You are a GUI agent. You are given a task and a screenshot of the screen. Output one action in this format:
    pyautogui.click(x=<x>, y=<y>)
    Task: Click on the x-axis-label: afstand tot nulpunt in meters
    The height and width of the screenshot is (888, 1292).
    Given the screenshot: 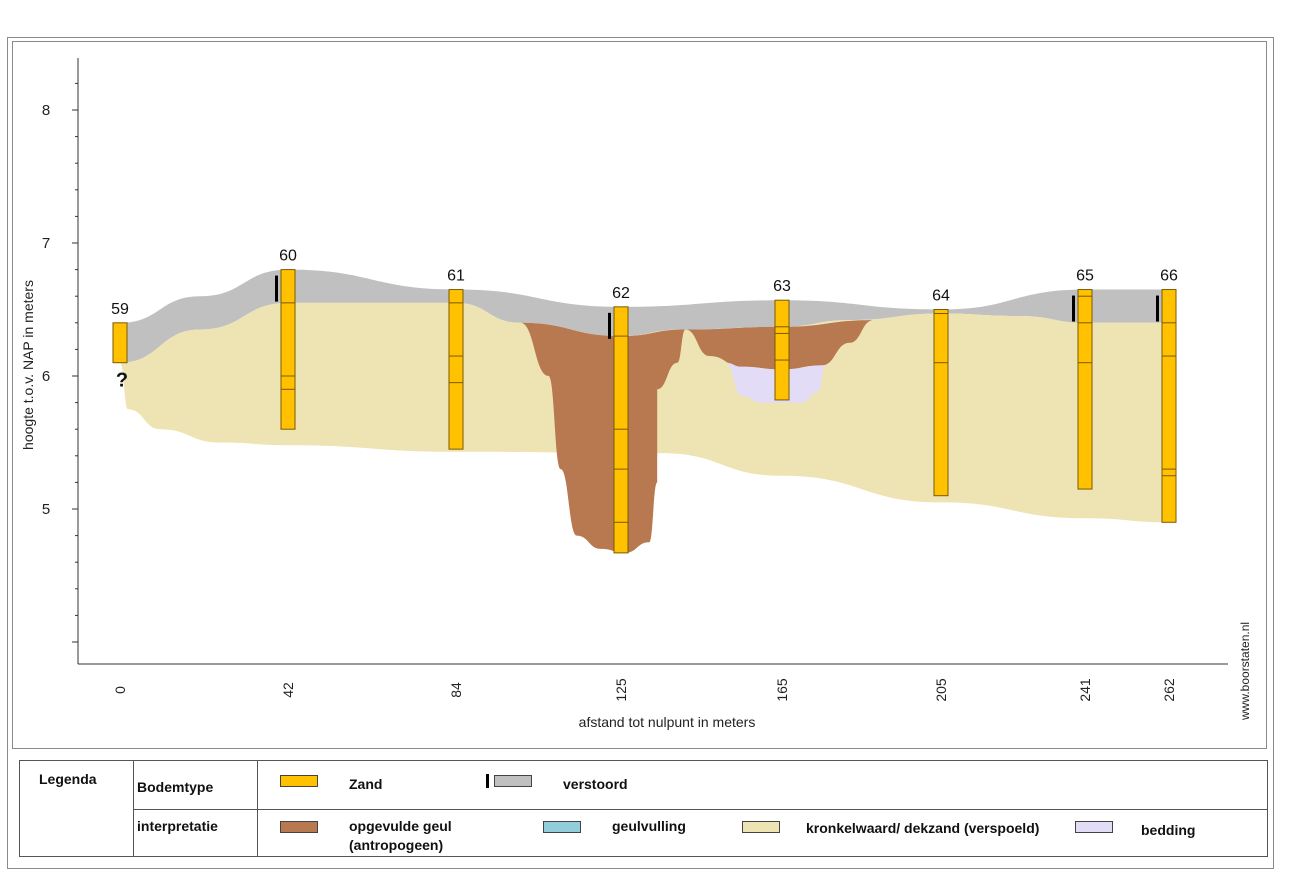 What is the action you would take?
    pyautogui.click(x=667, y=722)
    